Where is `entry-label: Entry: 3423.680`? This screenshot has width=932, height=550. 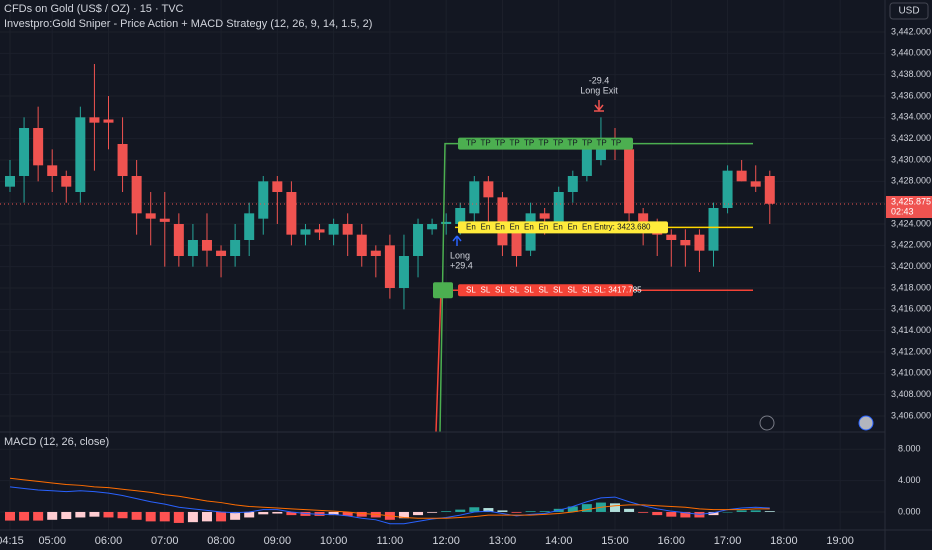 entry-label: Entry: 3423.680 is located at coordinates (622, 227).